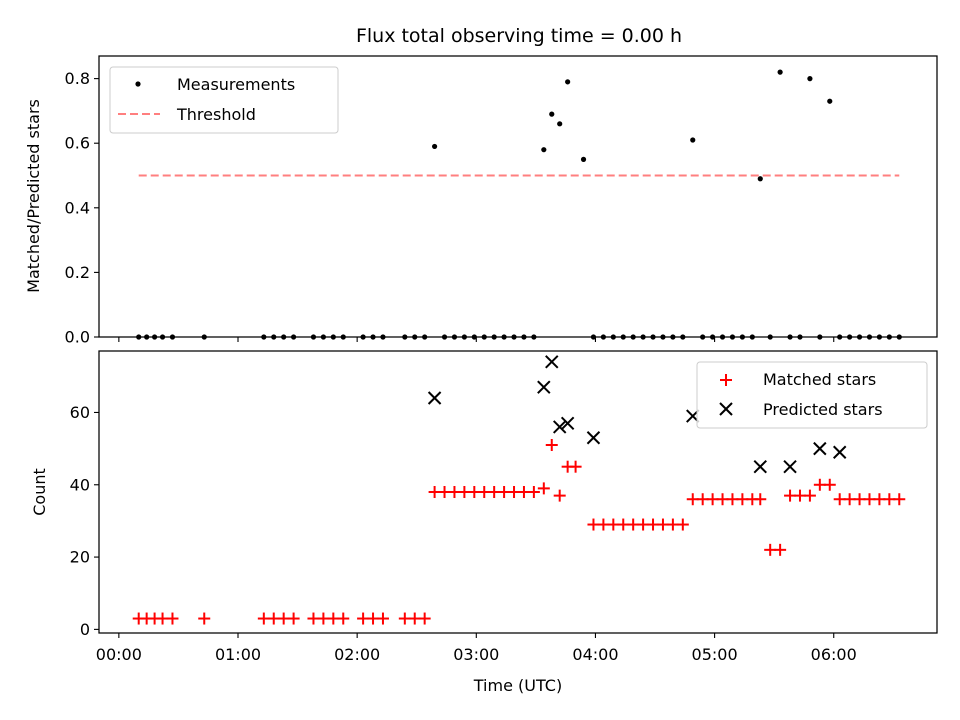 The height and width of the screenshot is (720, 960). What do you see at coordinates (138, 84) in the screenshot?
I see `legend-marker-measurements` at bounding box center [138, 84].